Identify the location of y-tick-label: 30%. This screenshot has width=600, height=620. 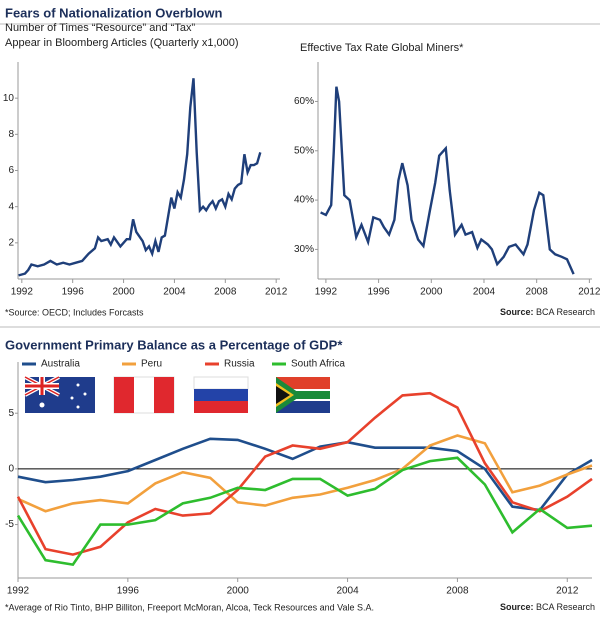
(304, 249).